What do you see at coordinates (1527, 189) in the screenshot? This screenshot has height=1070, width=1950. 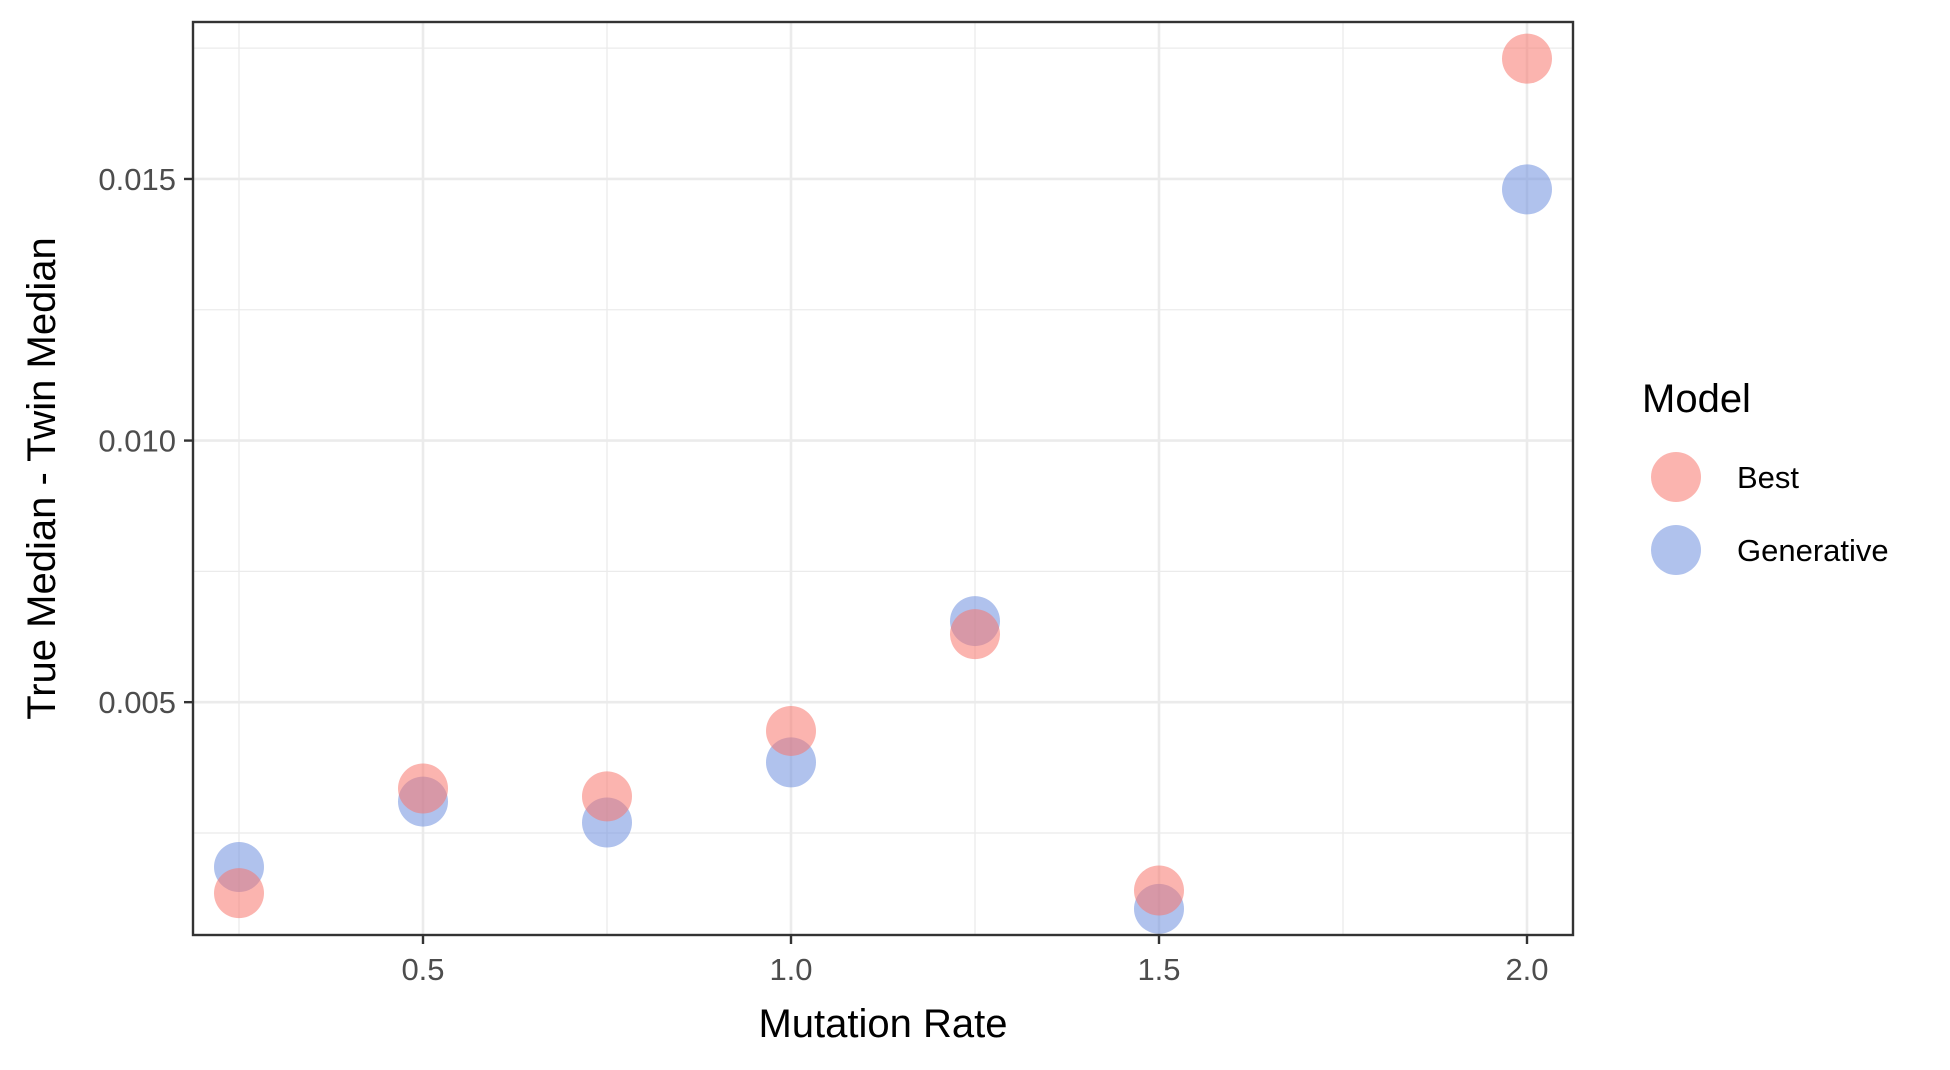 I see `point-generative` at bounding box center [1527, 189].